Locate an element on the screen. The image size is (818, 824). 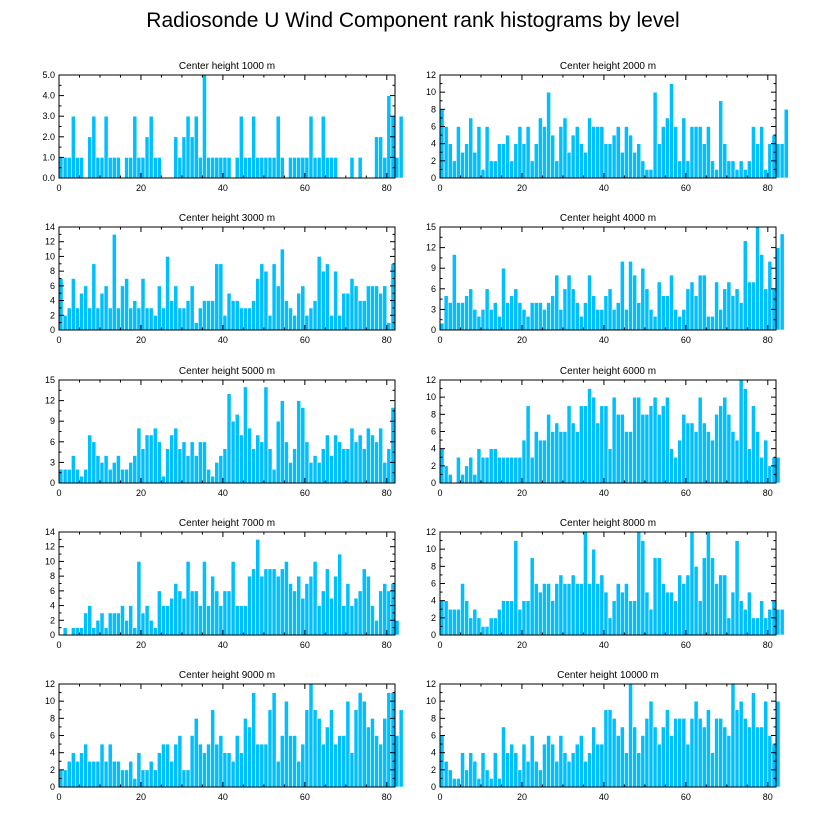
x-tick-label: 40 is located at coordinates (223, 797).